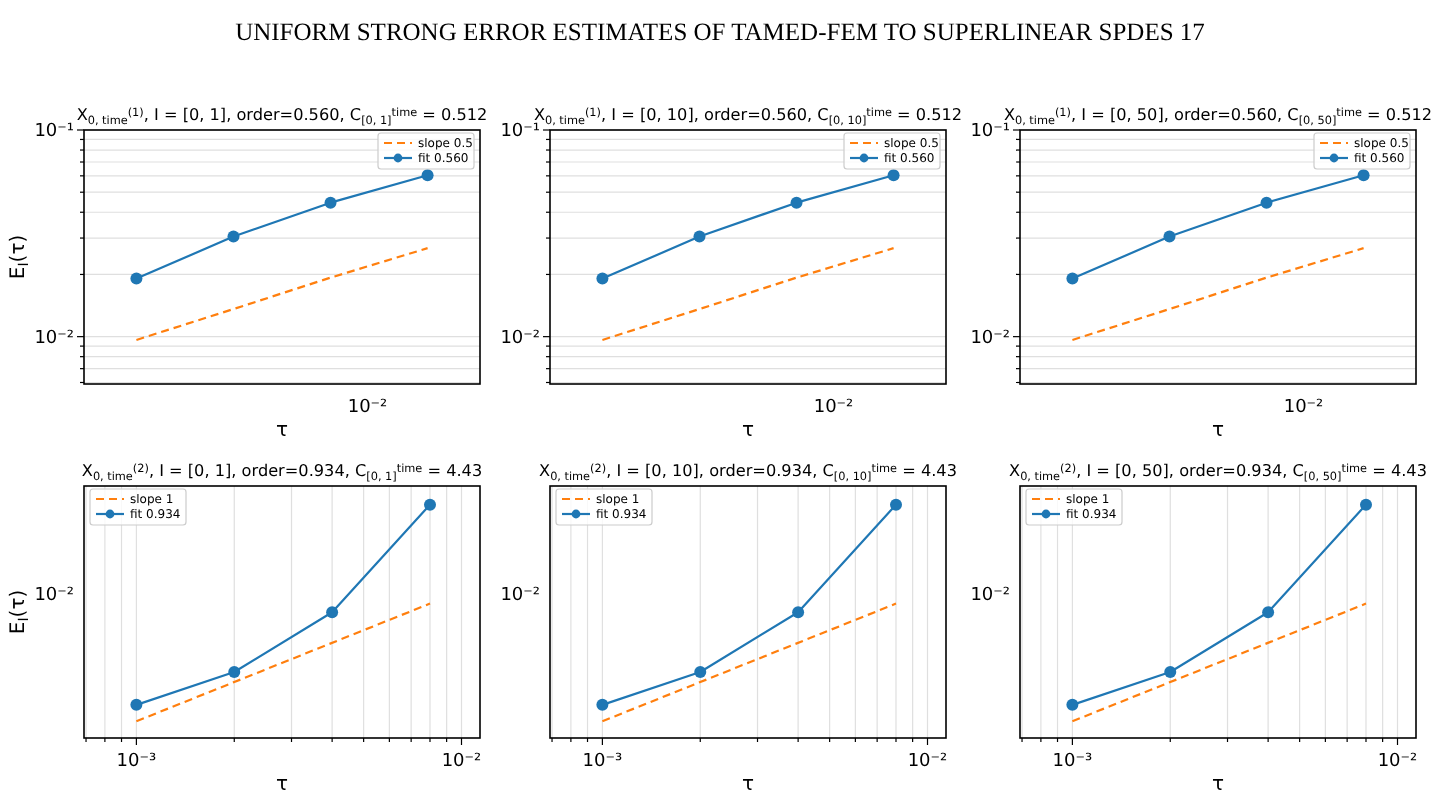  Describe the element at coordinates (1218, 115) in the screenshot. I see `chart-title: X$_{0, time}$$^{(1)}$, I = [0, 50], order=0.560, C$_{[0, 50]}$$^{time}$ = 0.512` at that location.